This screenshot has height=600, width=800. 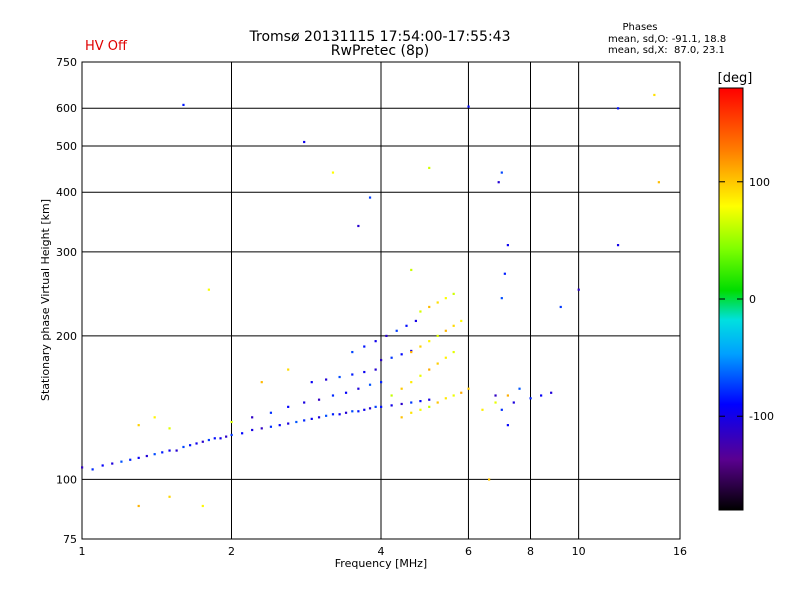 I want to click on y-tick-label: 75, so click(x=70, y=539).